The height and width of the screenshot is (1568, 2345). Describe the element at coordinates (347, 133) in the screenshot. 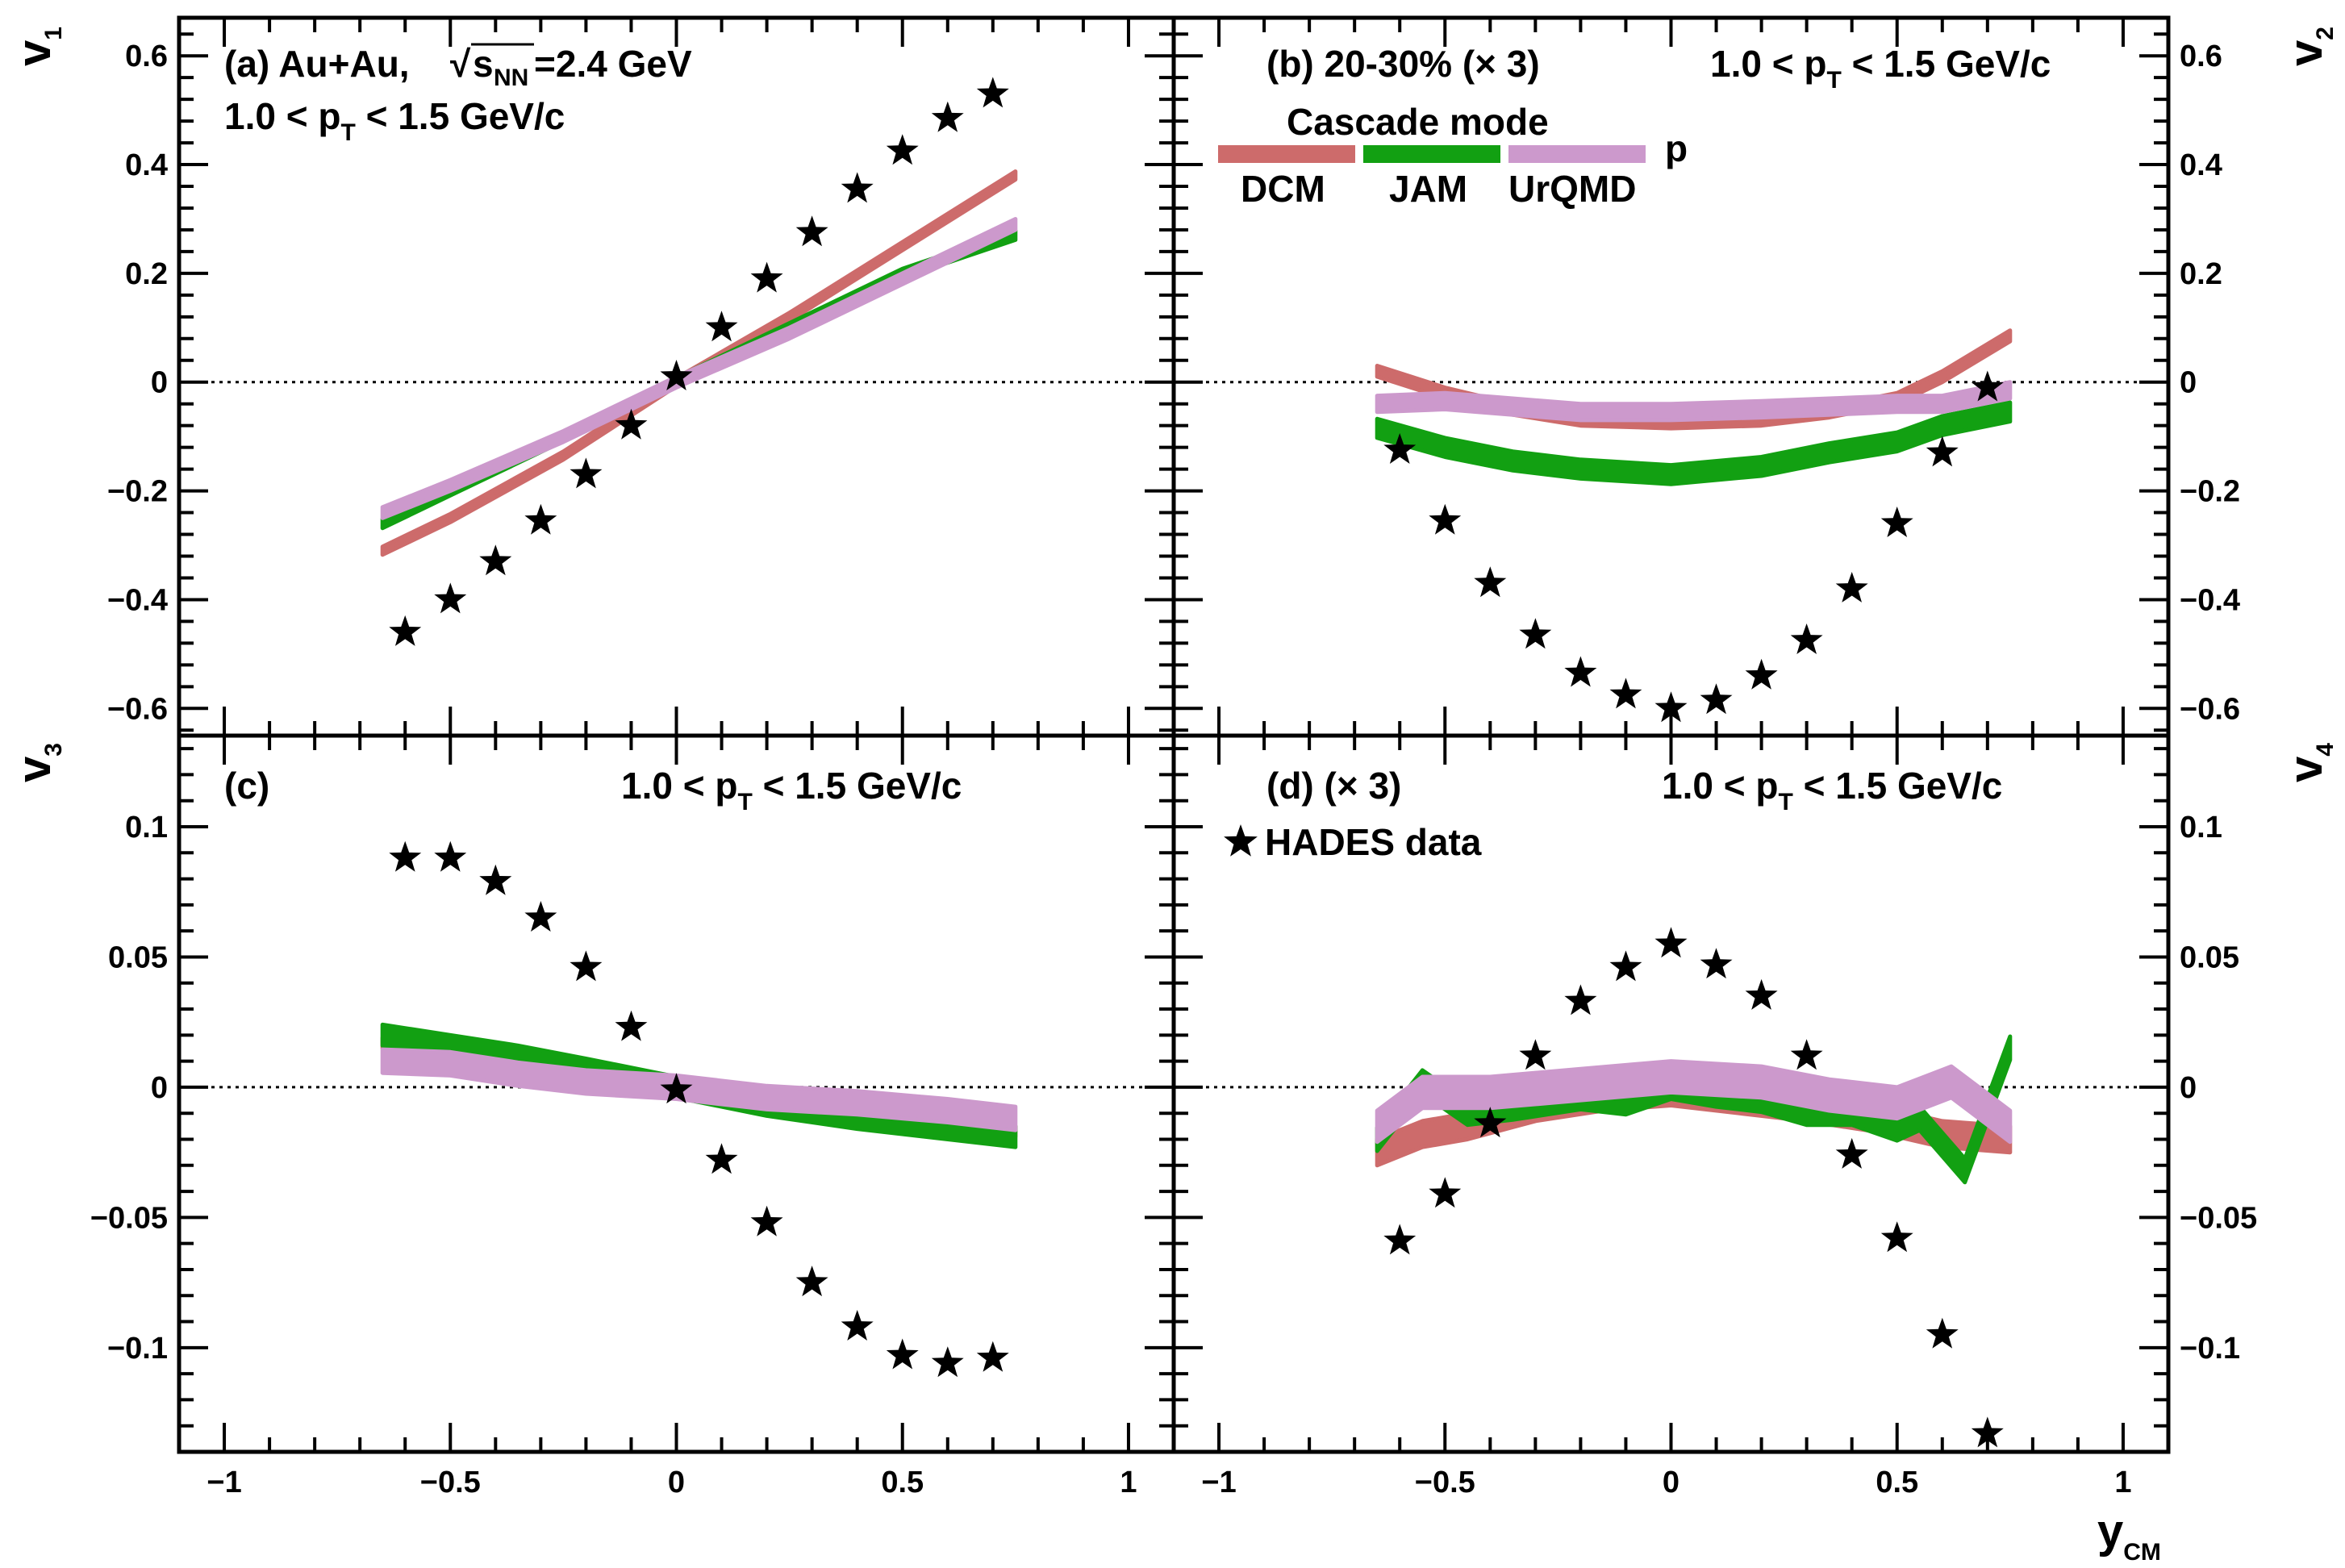

I see `panel-a-pt-sub: T` at that location.